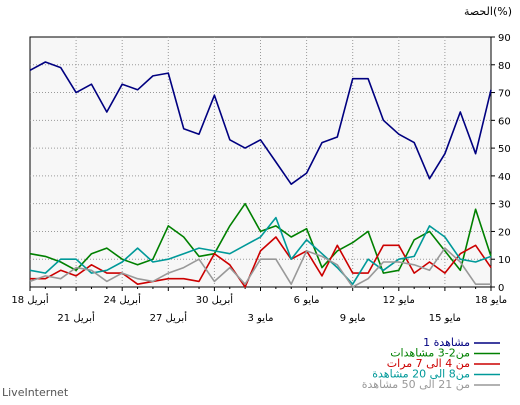 The image size is (520, 405). I want to click on brand-label: LiveInternet, so click(35, 392).